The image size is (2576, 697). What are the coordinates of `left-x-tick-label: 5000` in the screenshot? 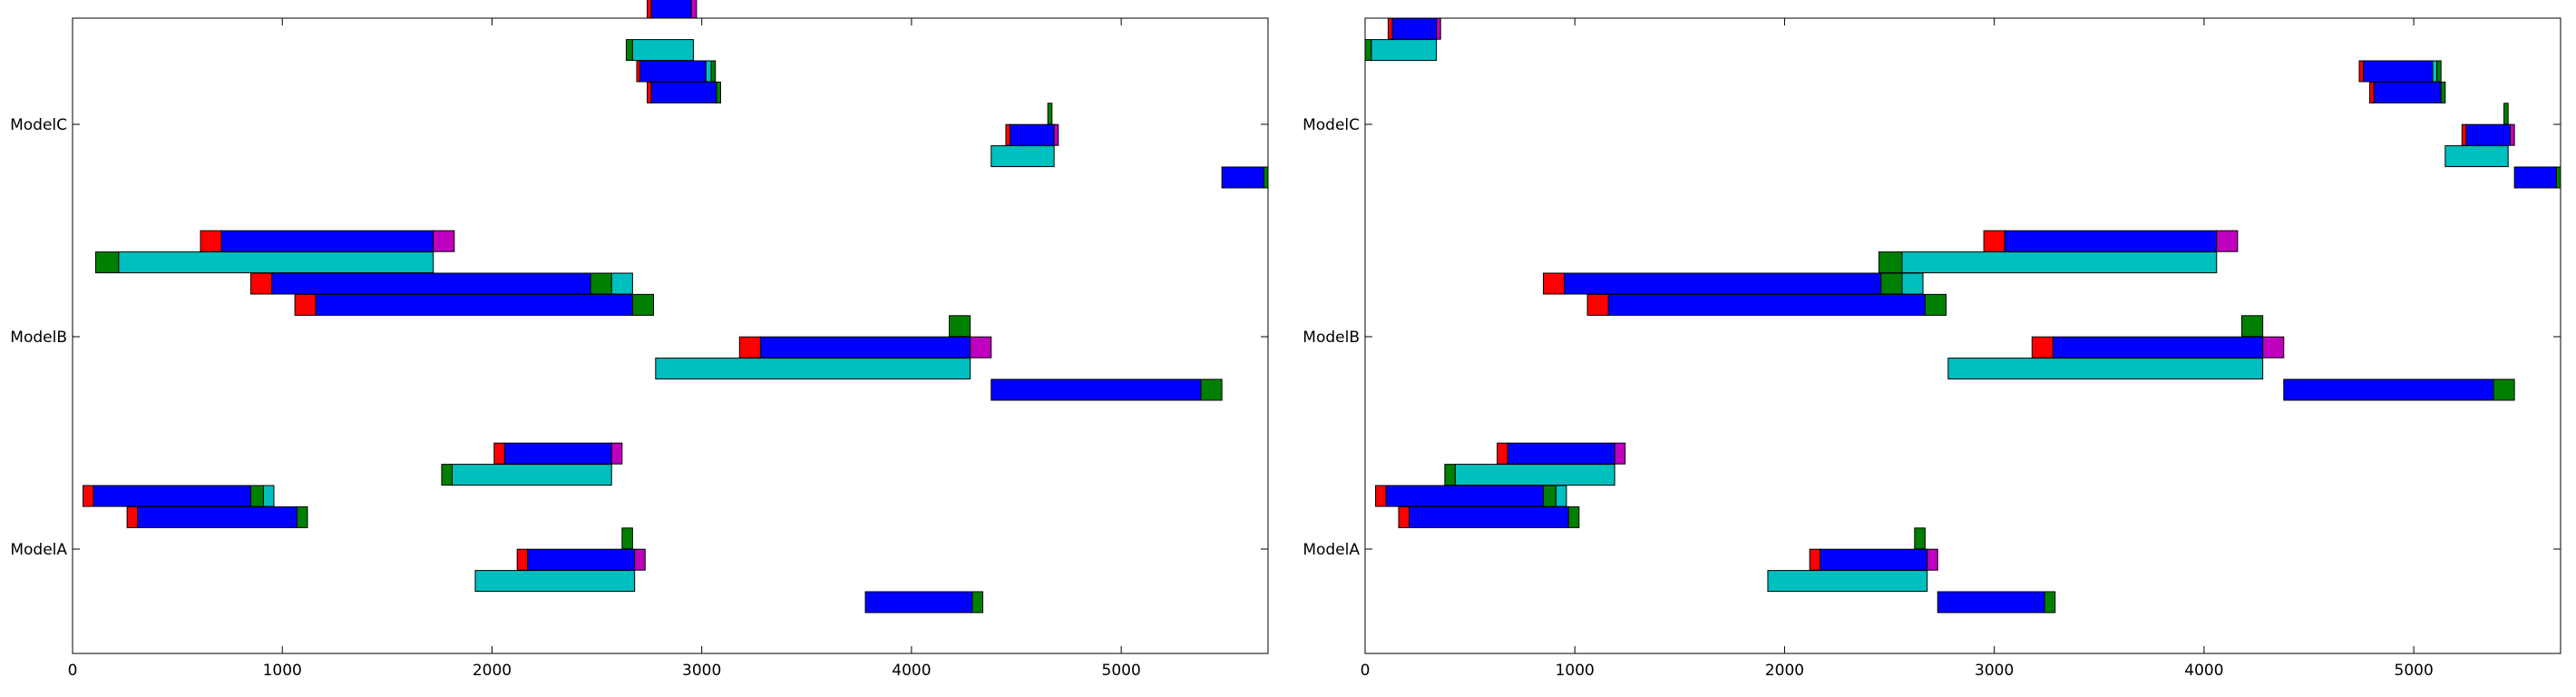 It's located at (1121, 671).